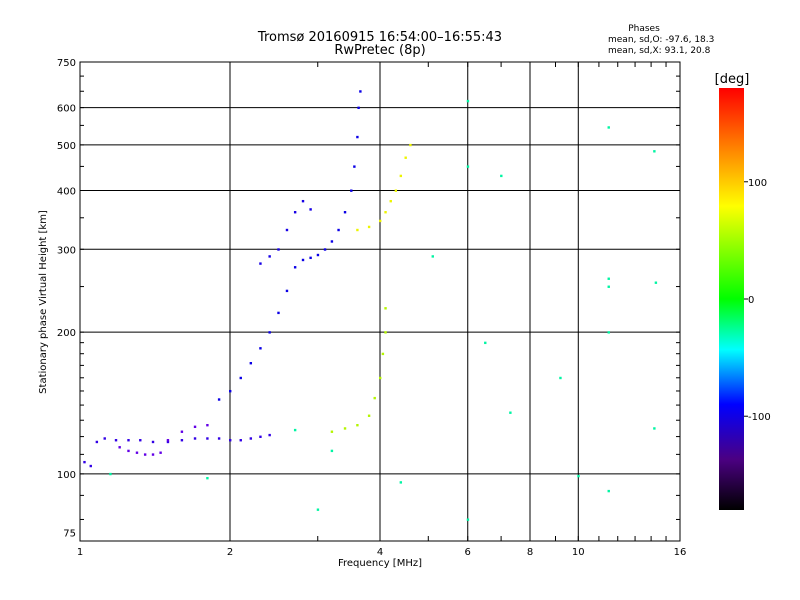 The image size is (800, 600). I want to click on y-tick-label: 200, so click(66, 333).